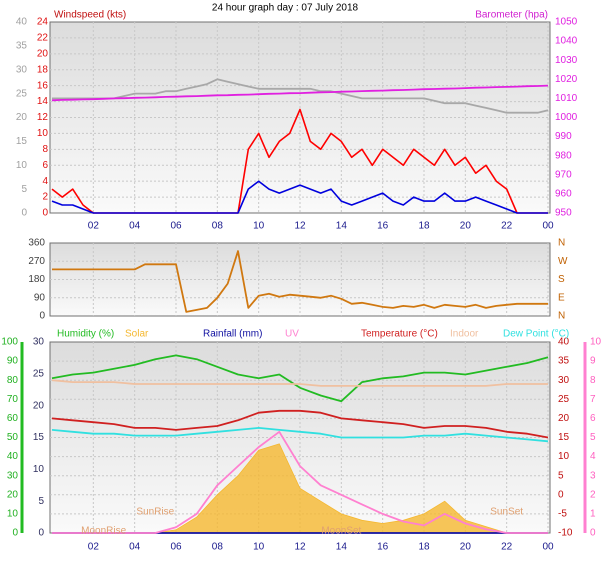 This screenshot has height=561, width=608. I want to click on y-tick-label: 30, so click(13, 475).